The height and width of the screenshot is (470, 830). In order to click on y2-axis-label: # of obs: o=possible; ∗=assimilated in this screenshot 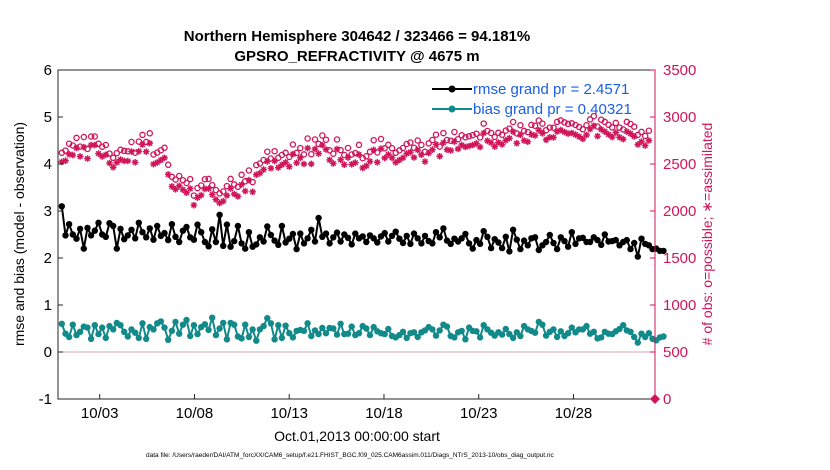, I will do `click(707, 234)`.